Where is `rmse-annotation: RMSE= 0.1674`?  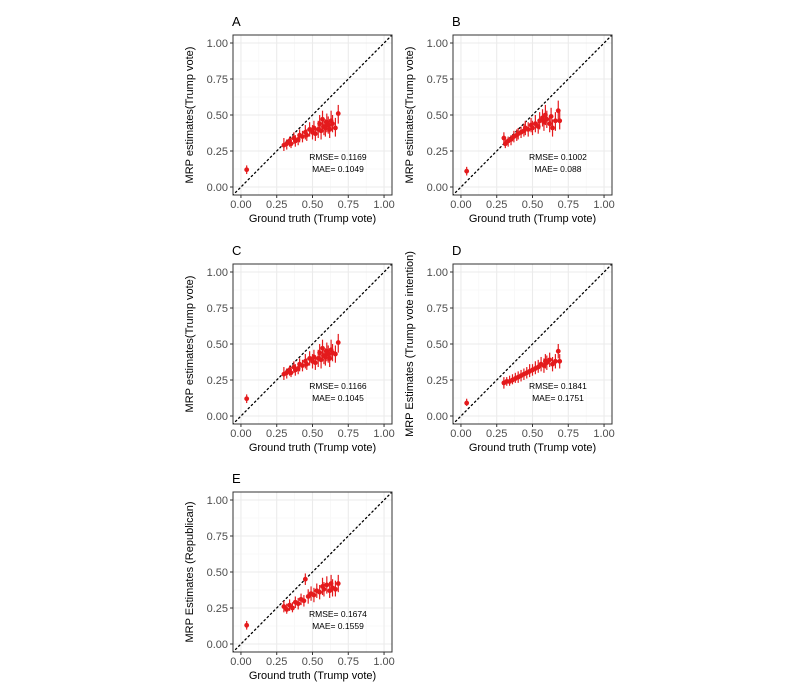 rmse-annotation: RMSE= 0.1674 is located at coordinates (338, 614).